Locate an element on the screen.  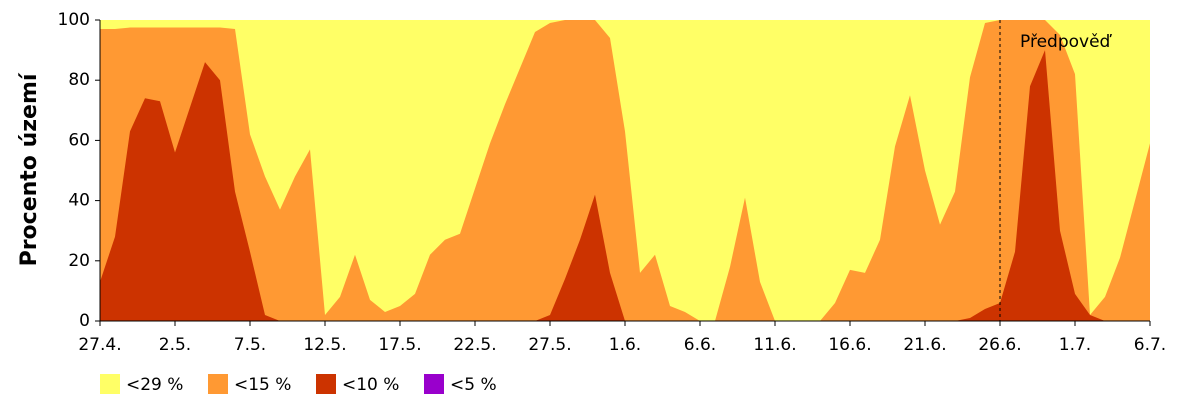
x-tick-label: 22.5. is located at coordinates (474, 345).